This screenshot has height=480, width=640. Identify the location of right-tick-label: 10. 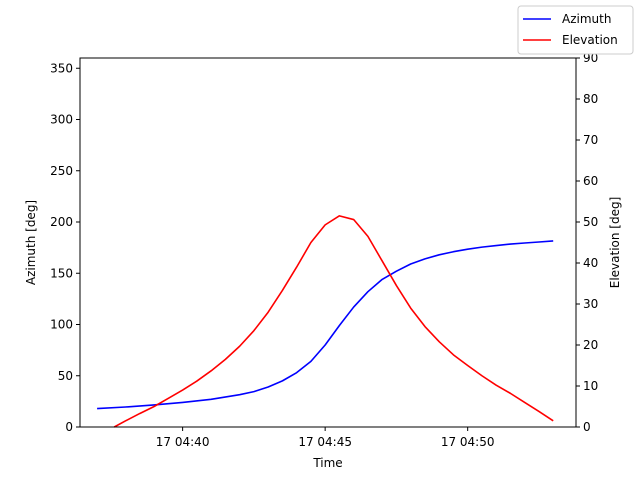
(590, 386).